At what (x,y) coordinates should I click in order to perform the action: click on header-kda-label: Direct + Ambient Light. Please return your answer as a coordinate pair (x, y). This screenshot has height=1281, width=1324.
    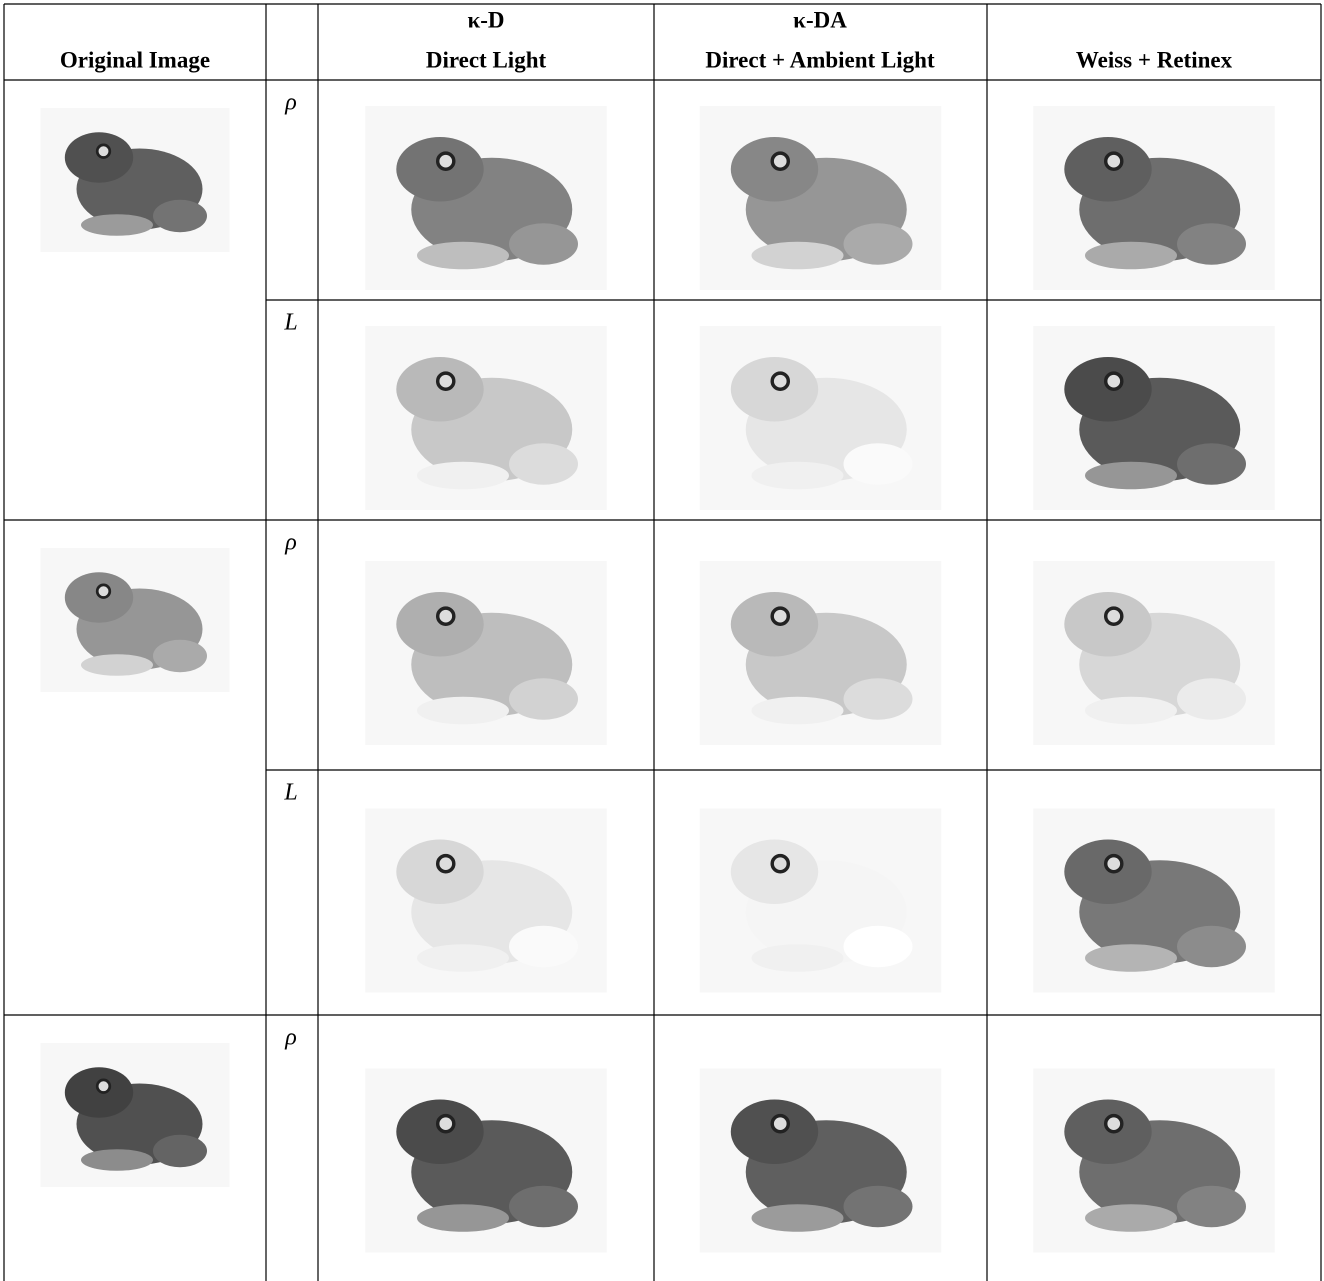
    Looking at the image, I should click on (820, 59).